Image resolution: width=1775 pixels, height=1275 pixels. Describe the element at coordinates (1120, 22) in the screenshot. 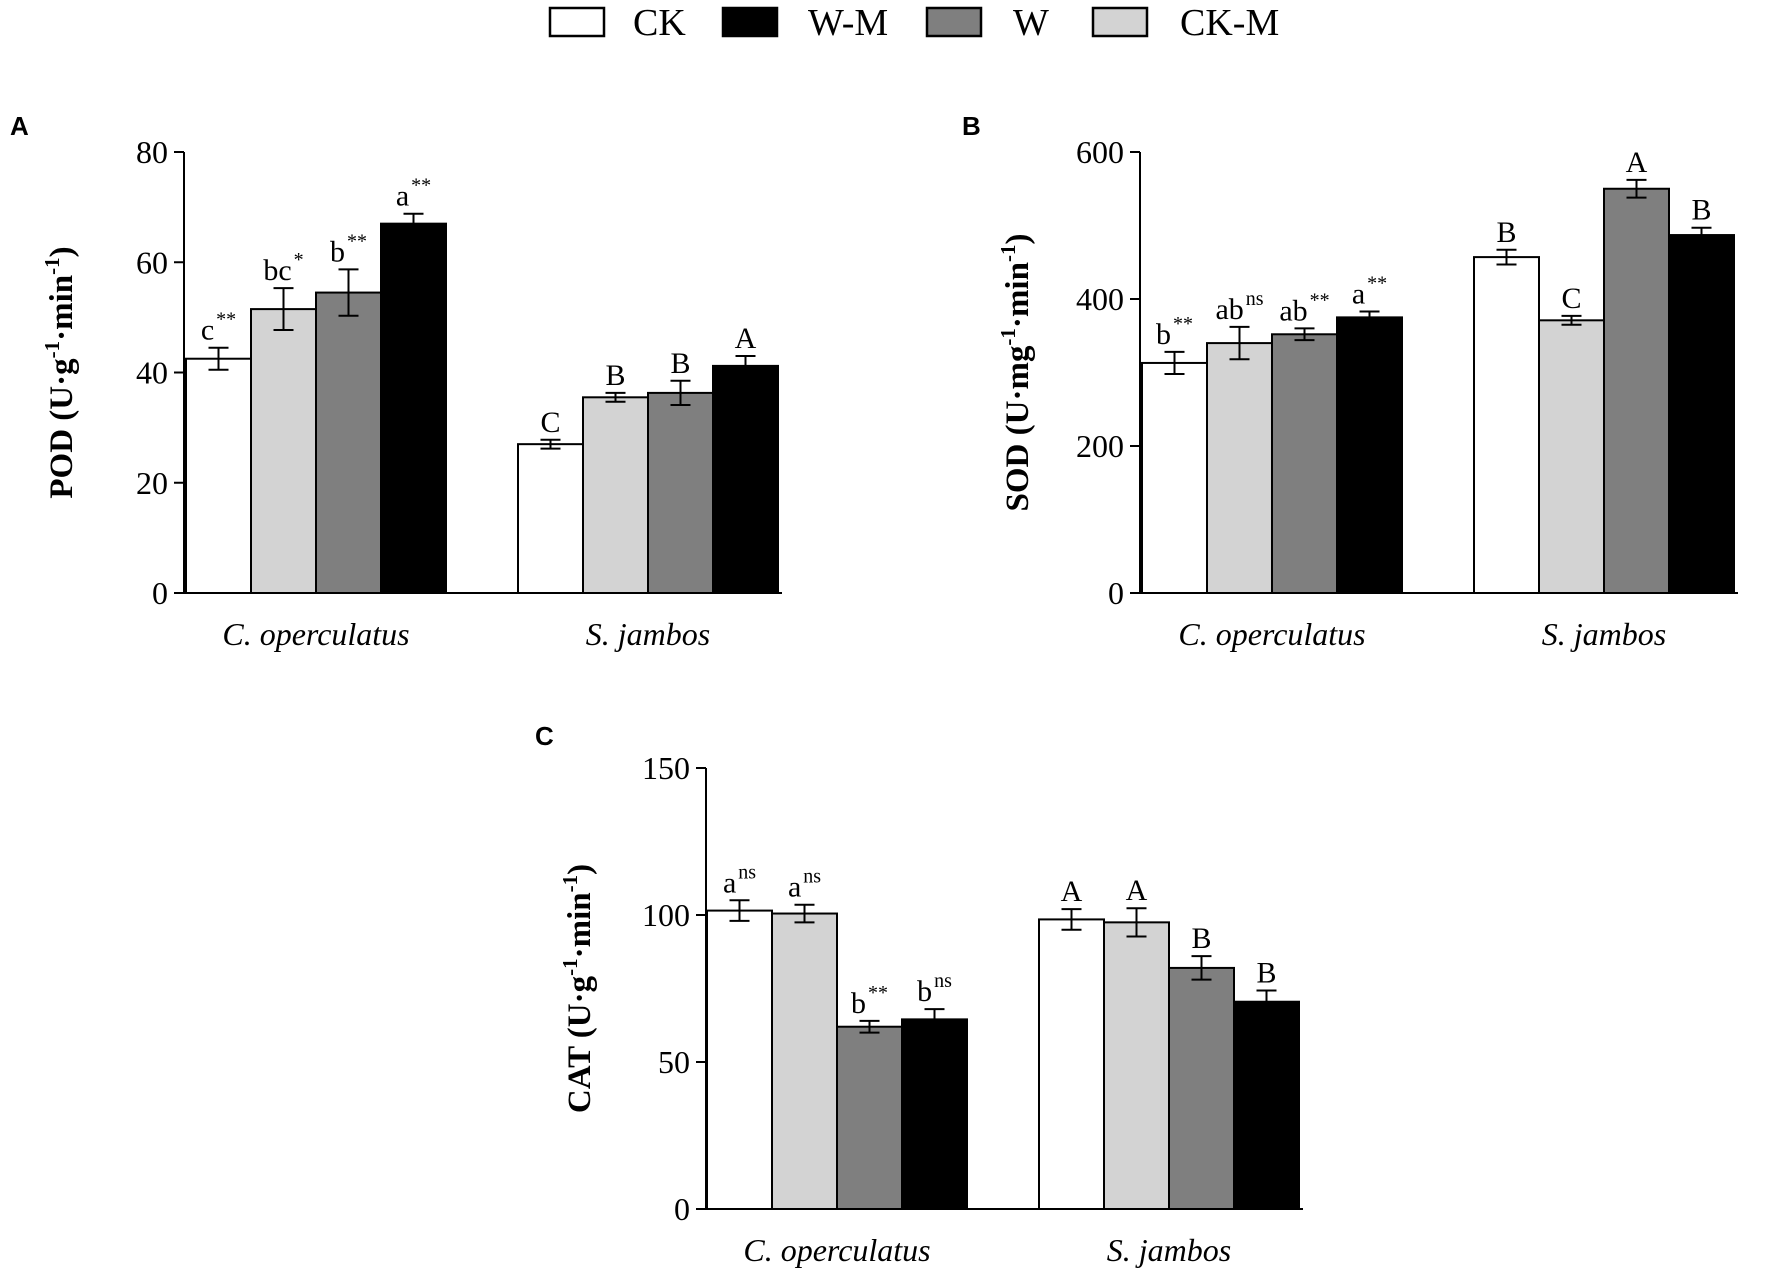

I see `legend-swatch-ckm` at that location.